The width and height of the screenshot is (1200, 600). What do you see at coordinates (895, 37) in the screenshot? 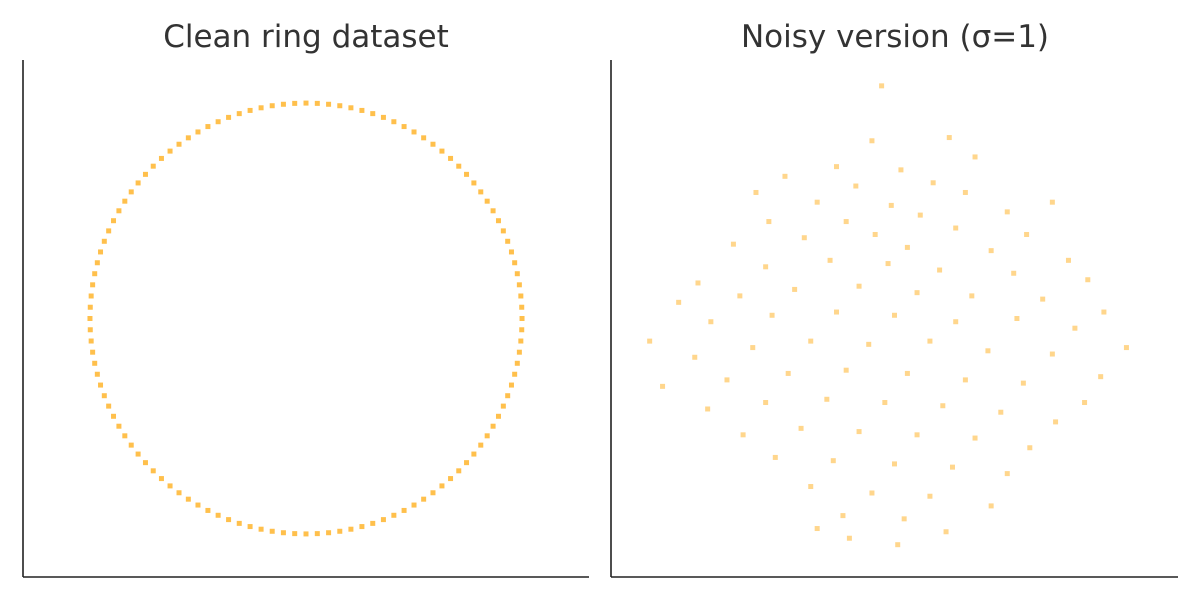
I see `chart-title: Noisy version (σ=1)` at bounding box center [895, 37].